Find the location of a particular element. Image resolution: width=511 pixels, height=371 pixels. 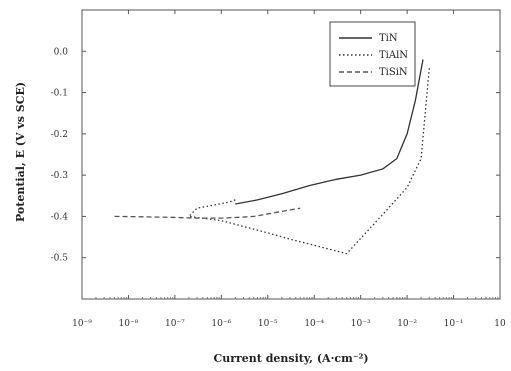

y-tick-label: -0.3 is located at coordinates (60, 176).